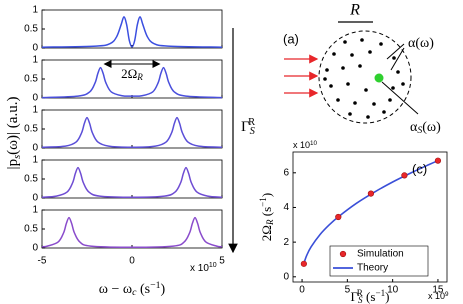  I want to click on dipoles, so click(364, 78).